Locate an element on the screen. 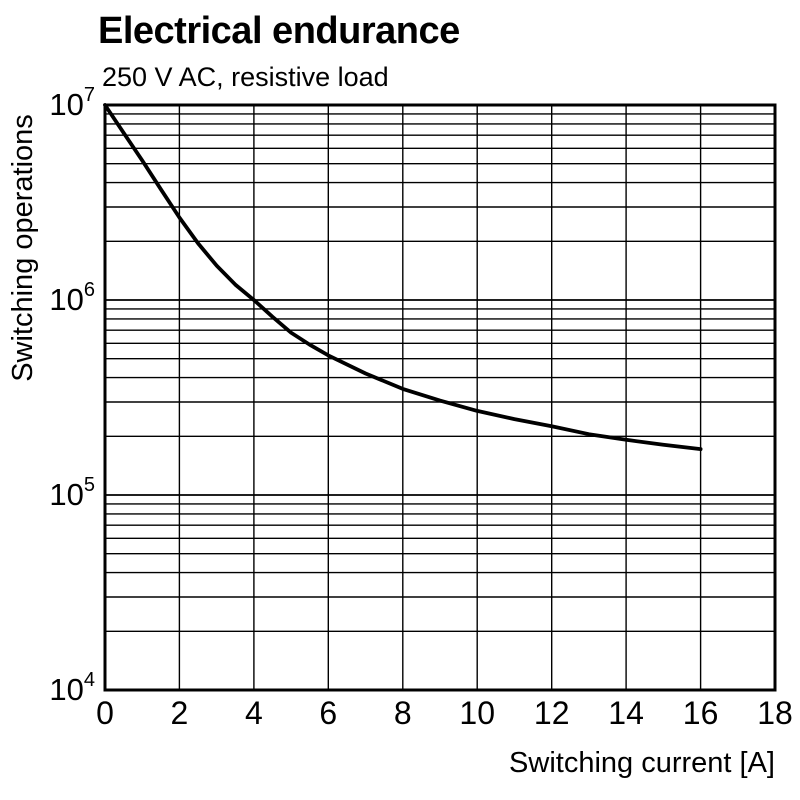 Image resolution: width=800 pixels, height=800 pixels. y-tick-label: 10⁵ is located at coordinates (72, 493).